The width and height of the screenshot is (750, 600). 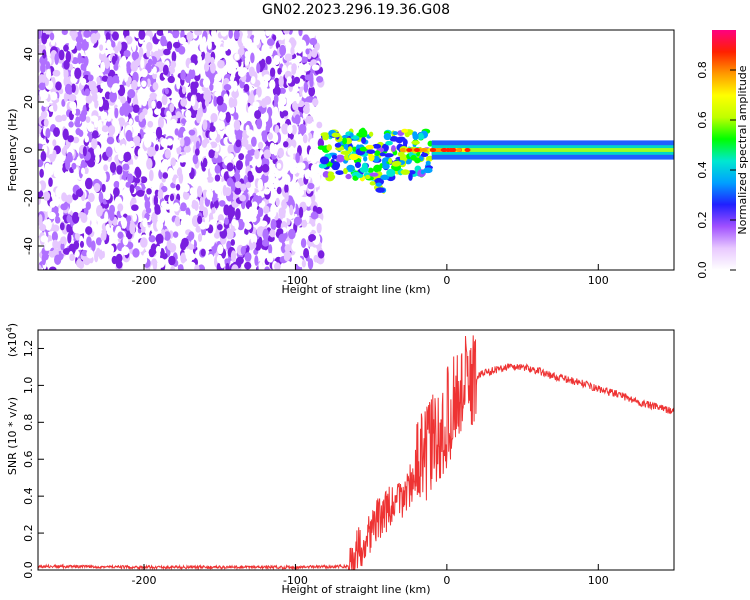 I want to click on spectrogram-ylabel: Frequency (Hz), so click(x=12, y=150).